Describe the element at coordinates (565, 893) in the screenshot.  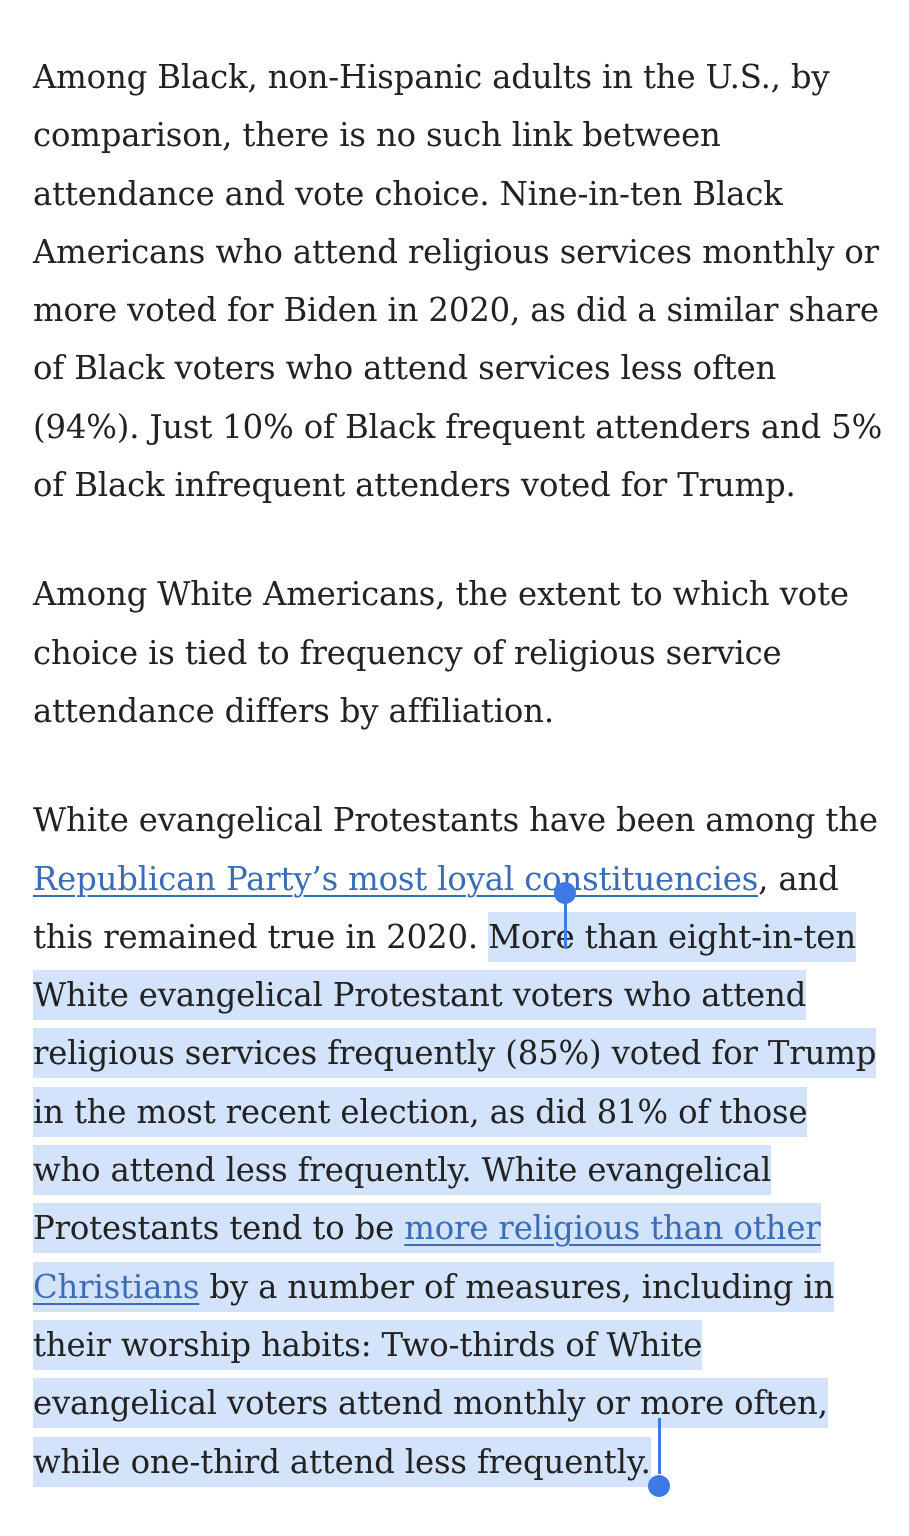
I see `selection-start-handle` at that location.